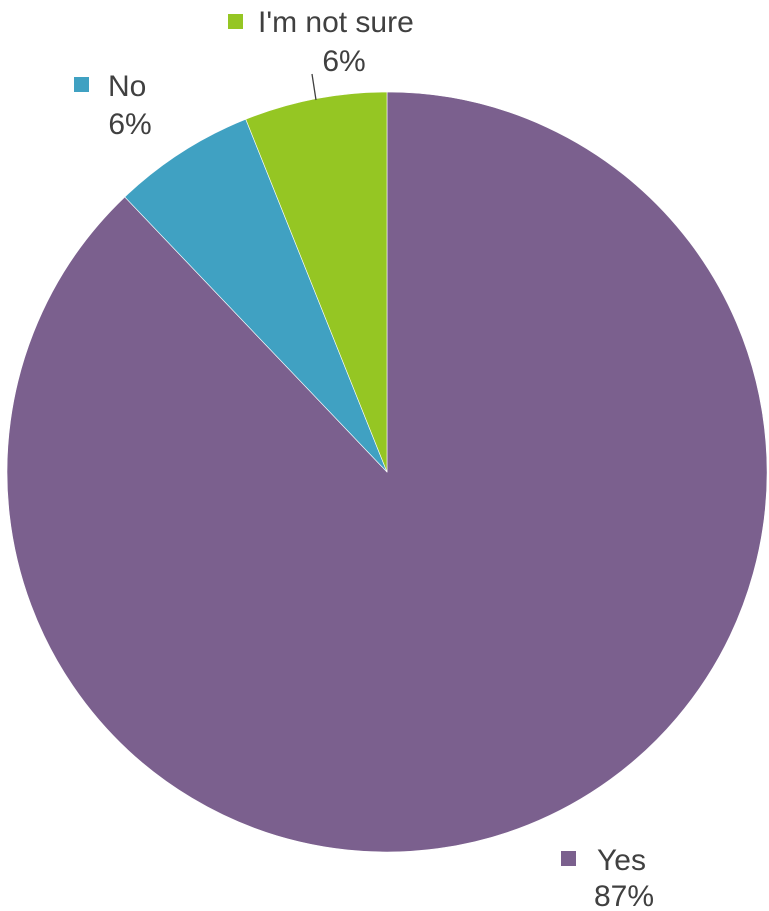 Image resolution: width=769 pixels, height=911 pixels. Describe the element at coordinates (113, 105) in the screenshot. I see `data-label-no: No 6%` at that location.